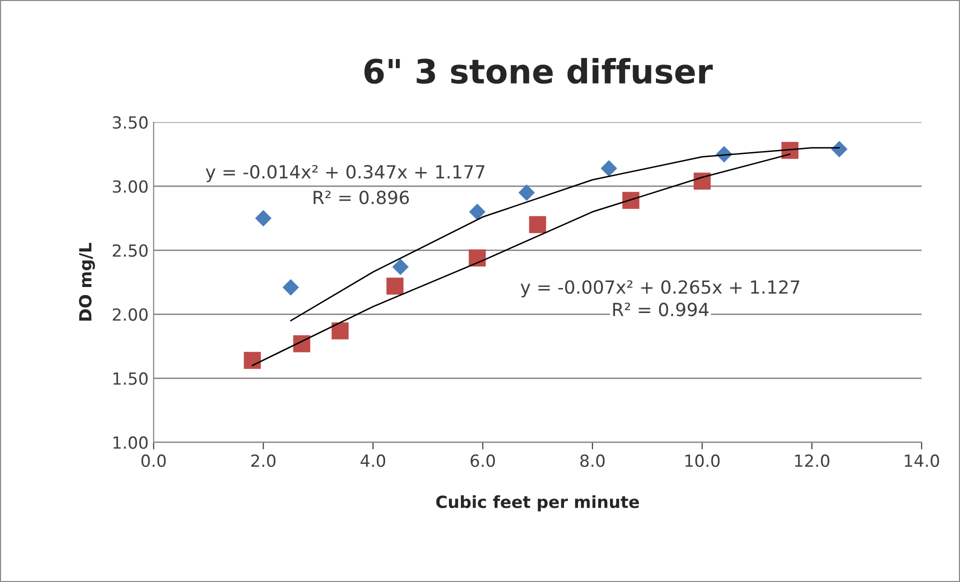 This screenshot has height=582, width=960. Describe the element at coordinates (130, 442) in the screenshot. I see `y-tick-label: 1.00` at that location.